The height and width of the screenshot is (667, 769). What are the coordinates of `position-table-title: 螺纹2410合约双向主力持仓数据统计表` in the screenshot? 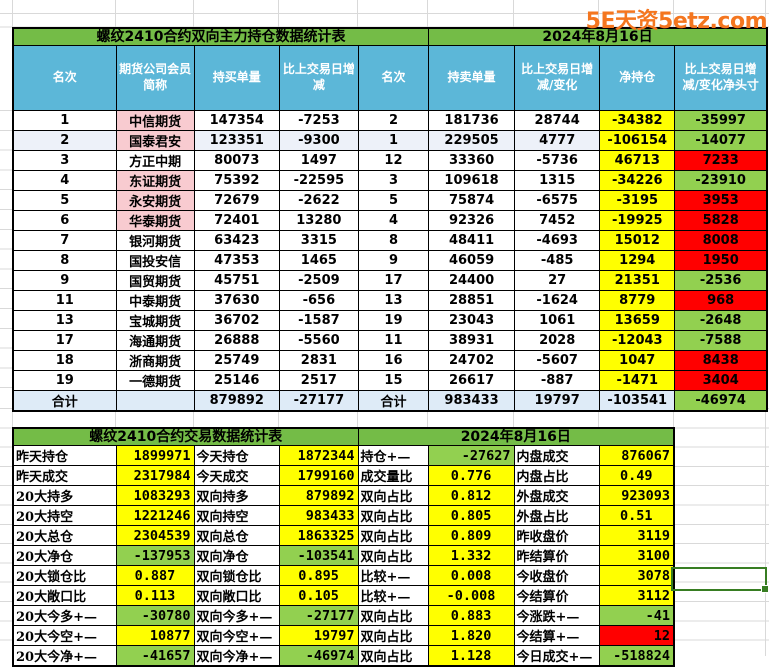 It's located at (220, 36).